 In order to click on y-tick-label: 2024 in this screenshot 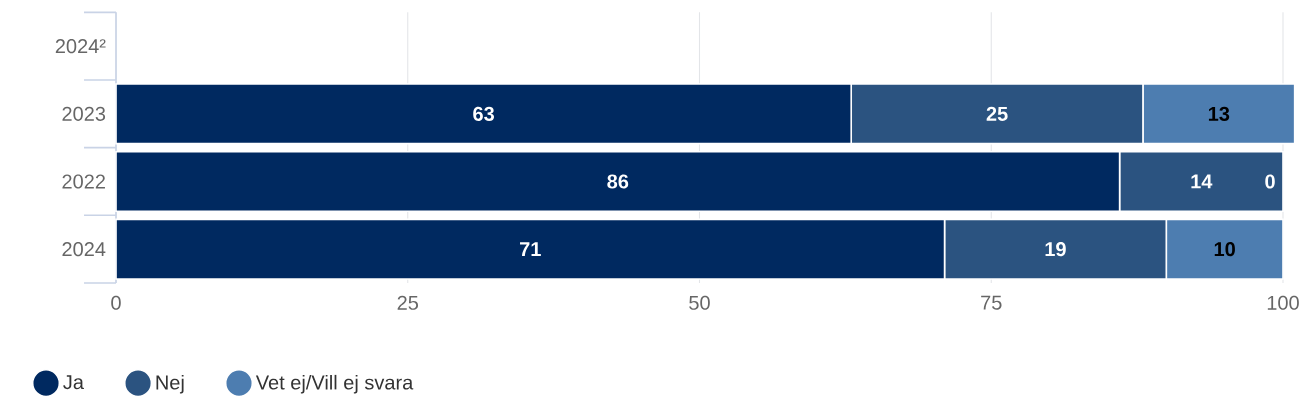, I will do `click(84, 249)`.